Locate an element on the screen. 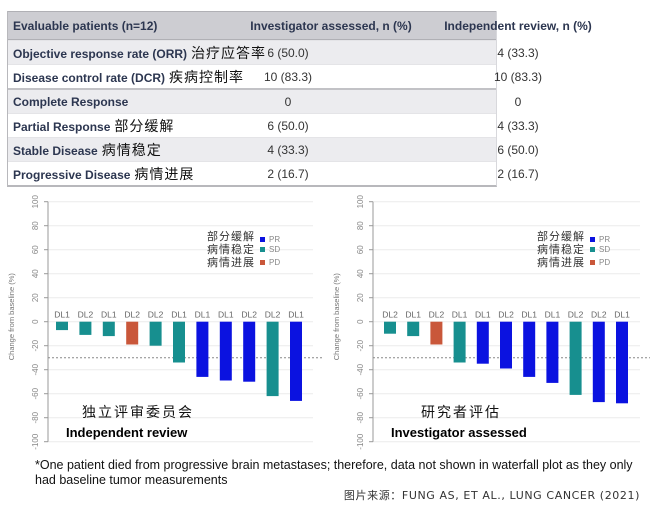  investigator-value: 4 (33.3) is located at coordinates (288, 149).